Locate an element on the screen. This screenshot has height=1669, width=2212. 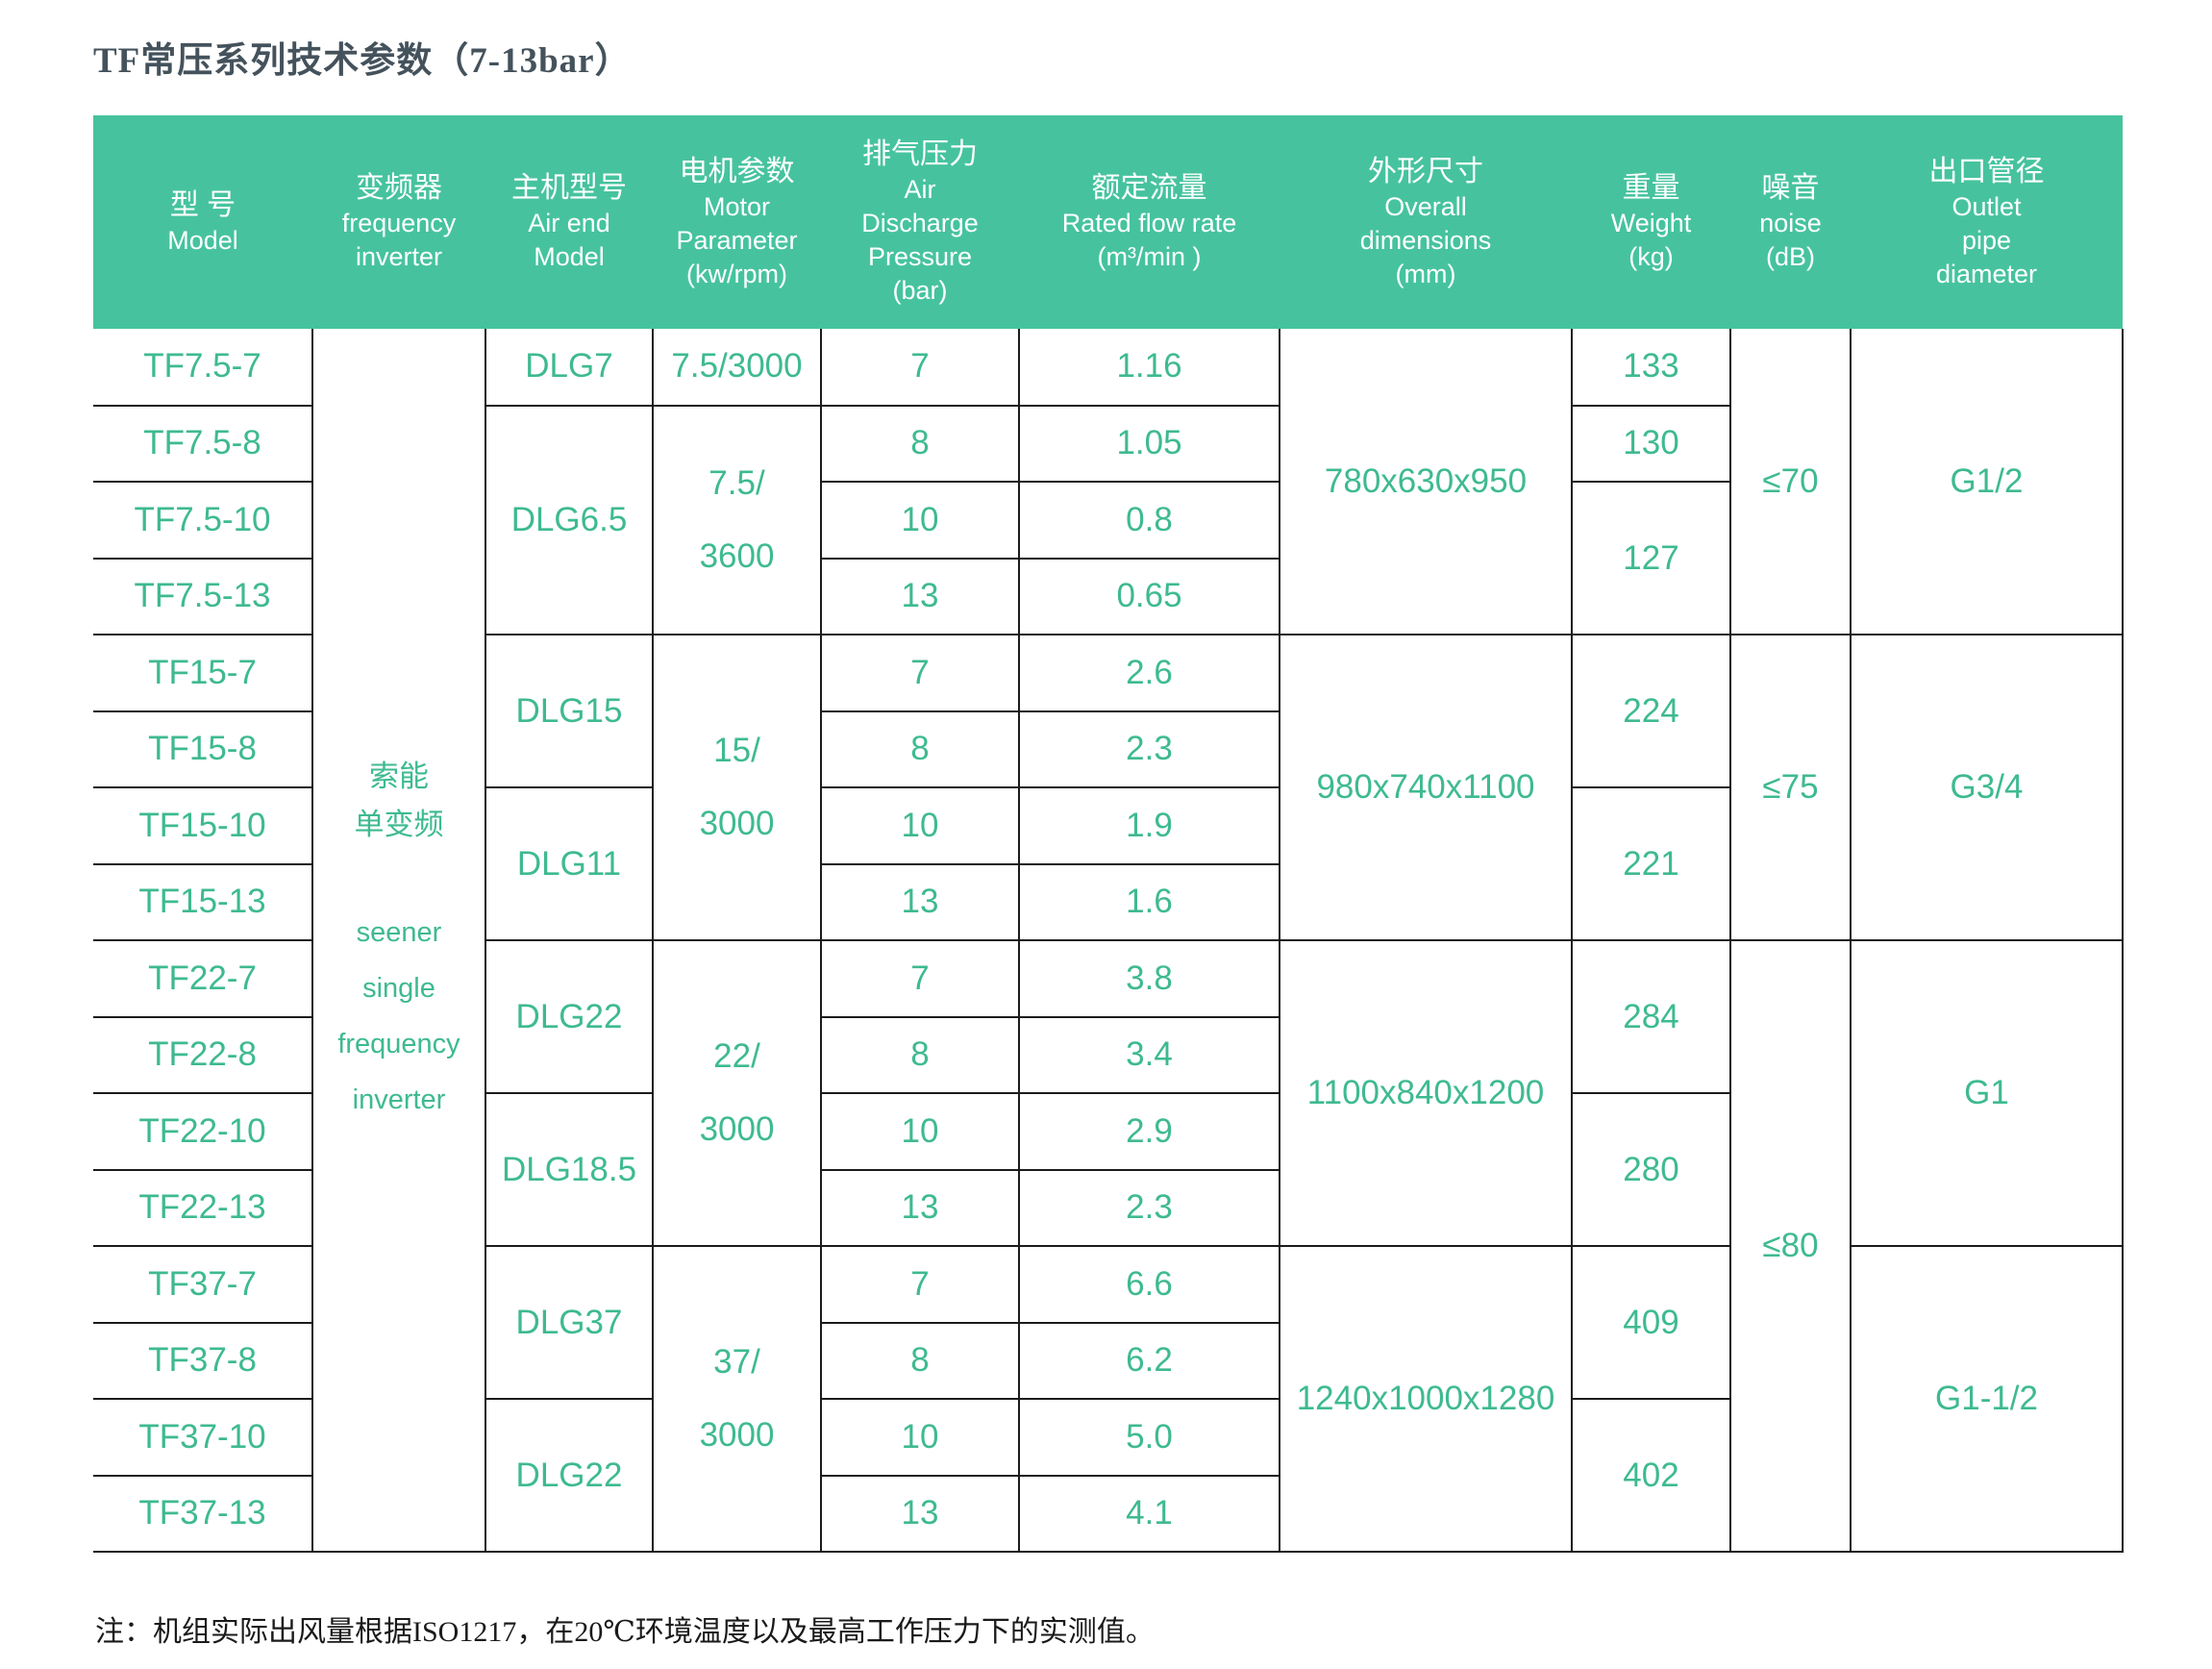
table-row: TF37-10 DLG22 10 5.0 402 is located at coordinates (1108, 1476).